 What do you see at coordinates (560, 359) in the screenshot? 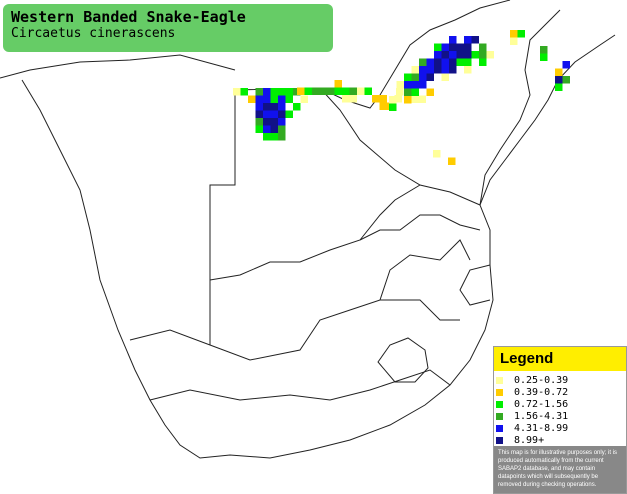
I see `legend-title: Legend` at bounding box center [560, 359].